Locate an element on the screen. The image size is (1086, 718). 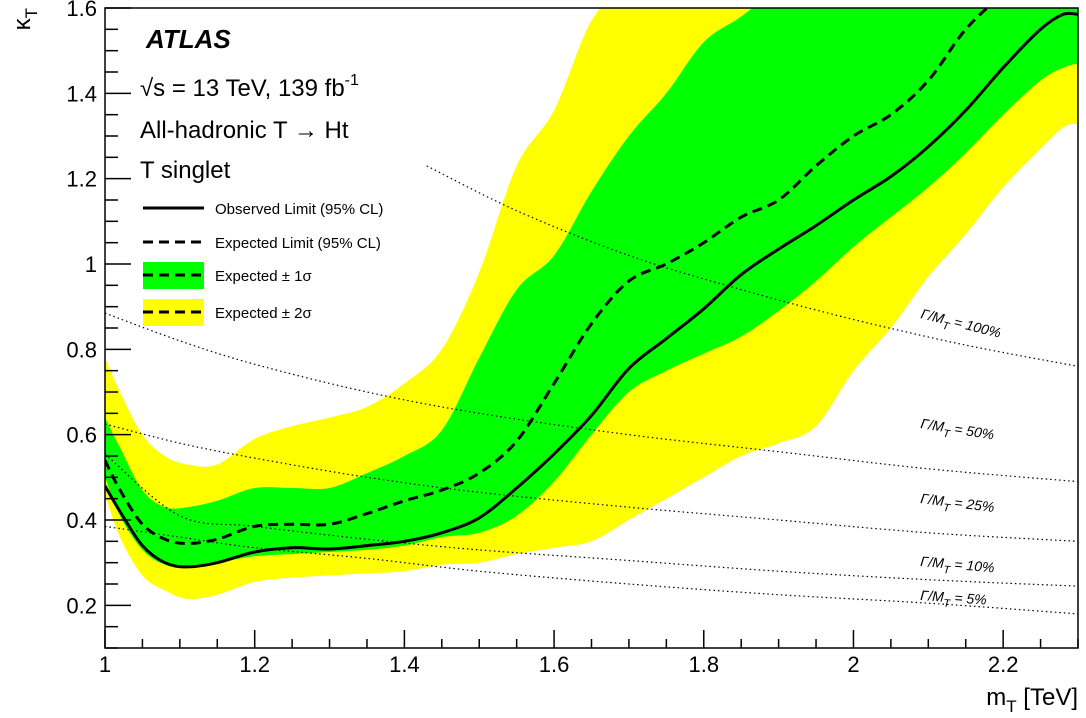
y-tick-label: 1.4 is located at coordinates (81, 93).